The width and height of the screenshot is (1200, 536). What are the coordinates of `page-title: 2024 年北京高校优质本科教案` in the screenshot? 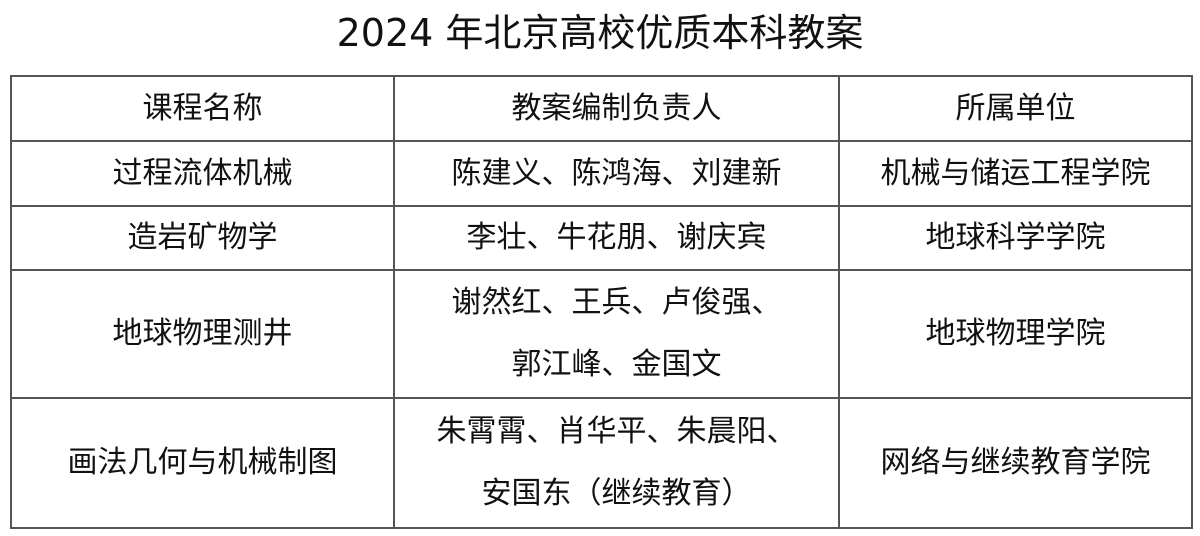 It's located at (600, 33).